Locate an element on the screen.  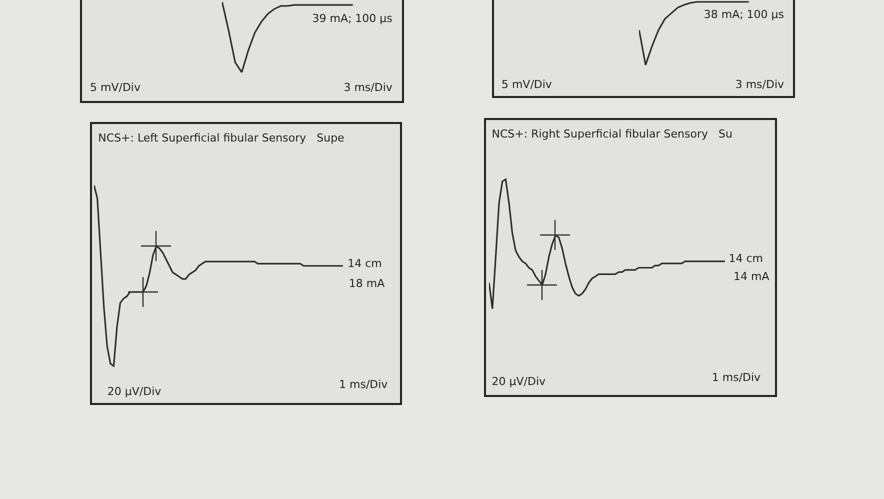
annotation: 38 mA; 100 µs is located at coordinates (744, 15).